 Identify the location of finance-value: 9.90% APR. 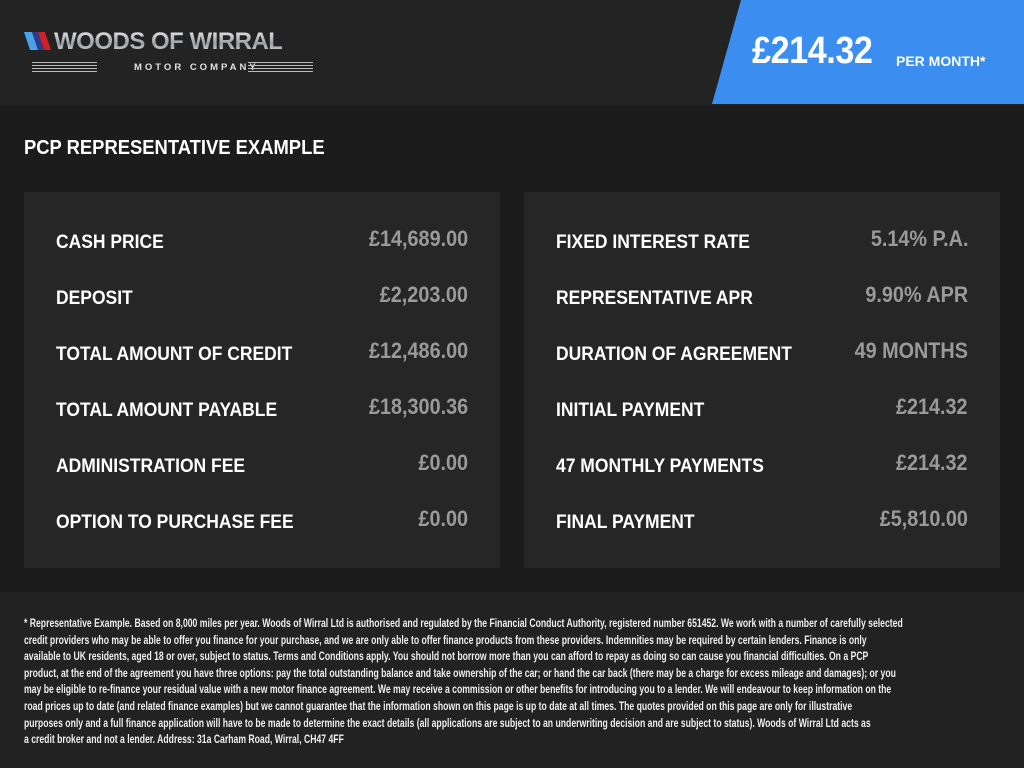
(916, 294).